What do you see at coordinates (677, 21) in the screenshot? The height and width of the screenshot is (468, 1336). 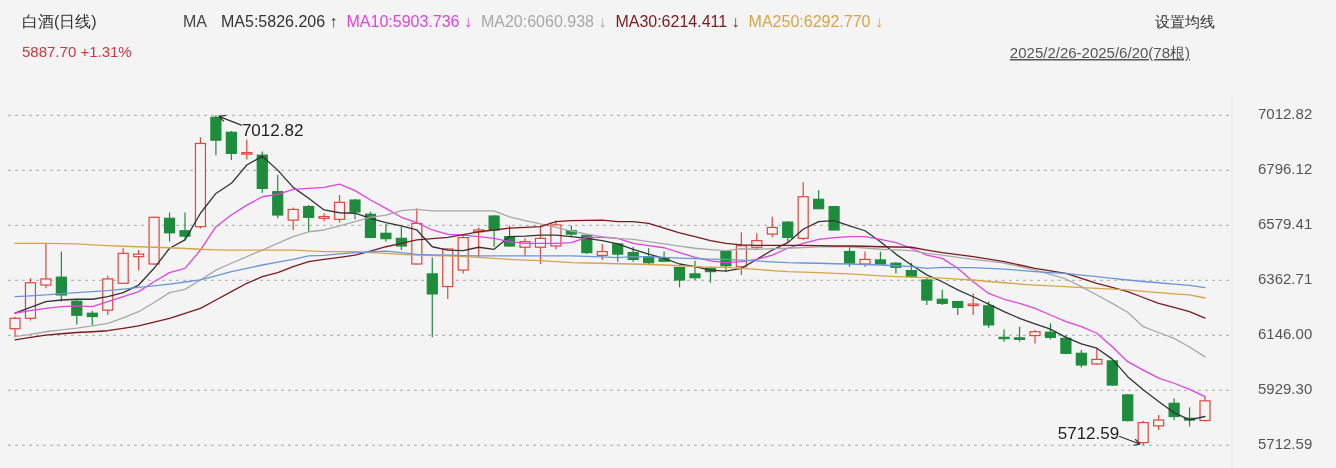 I see `text: MA30:6214.411 ↓` at bounding box center [677, 21].